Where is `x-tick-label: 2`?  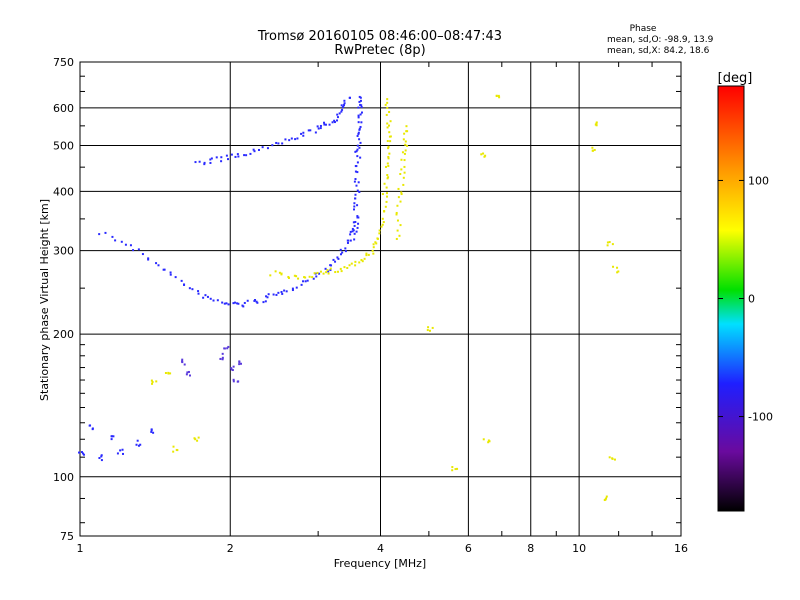 x-tick-label: 2 is located at coordinates (230, 548).